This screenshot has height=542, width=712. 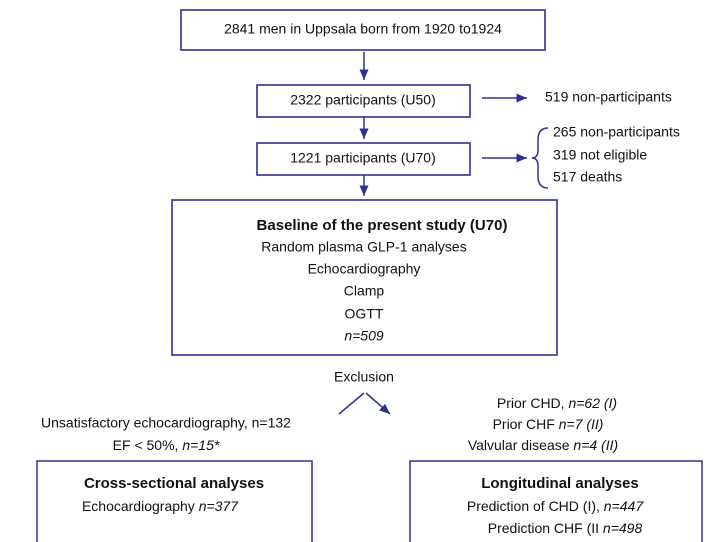 I want to click on text: Prediction CHF (II, so click(x=545, y=528).